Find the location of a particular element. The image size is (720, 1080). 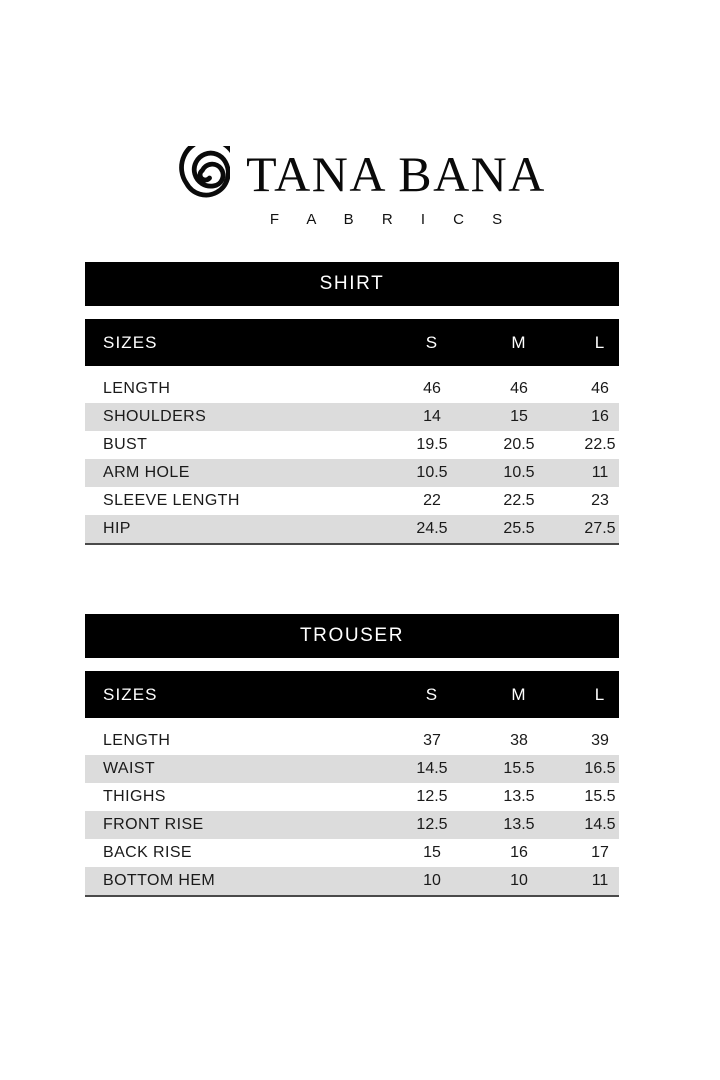

row-value-m: 16 is located at coordinates (519, 852).